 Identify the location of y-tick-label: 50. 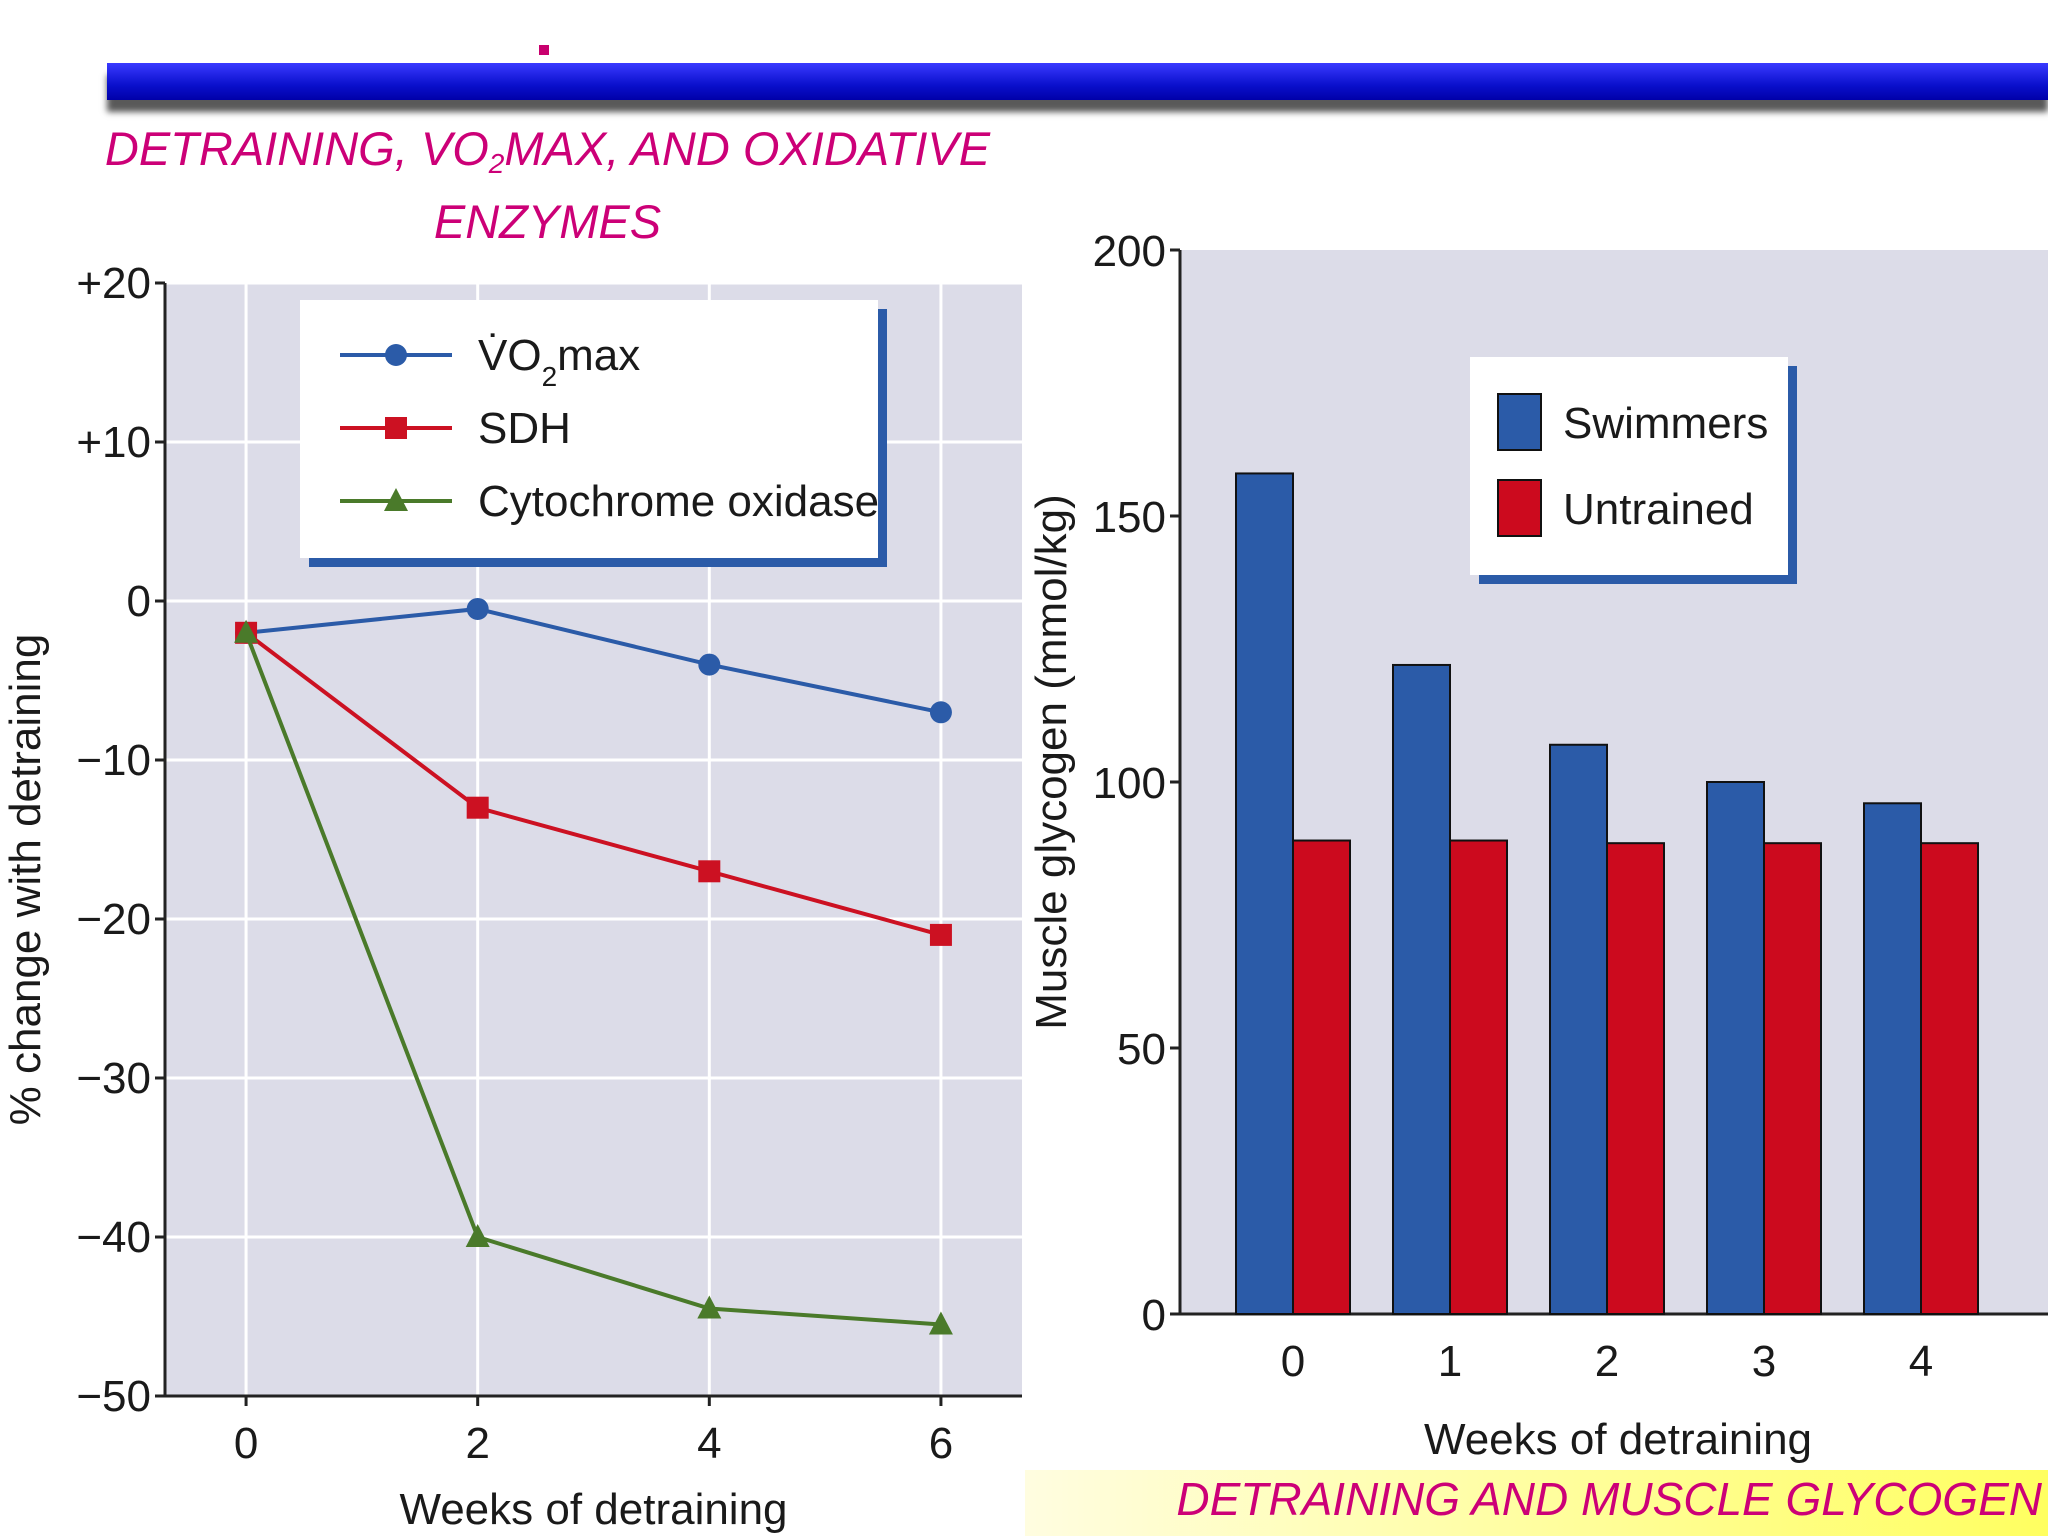
(1141, 1049).